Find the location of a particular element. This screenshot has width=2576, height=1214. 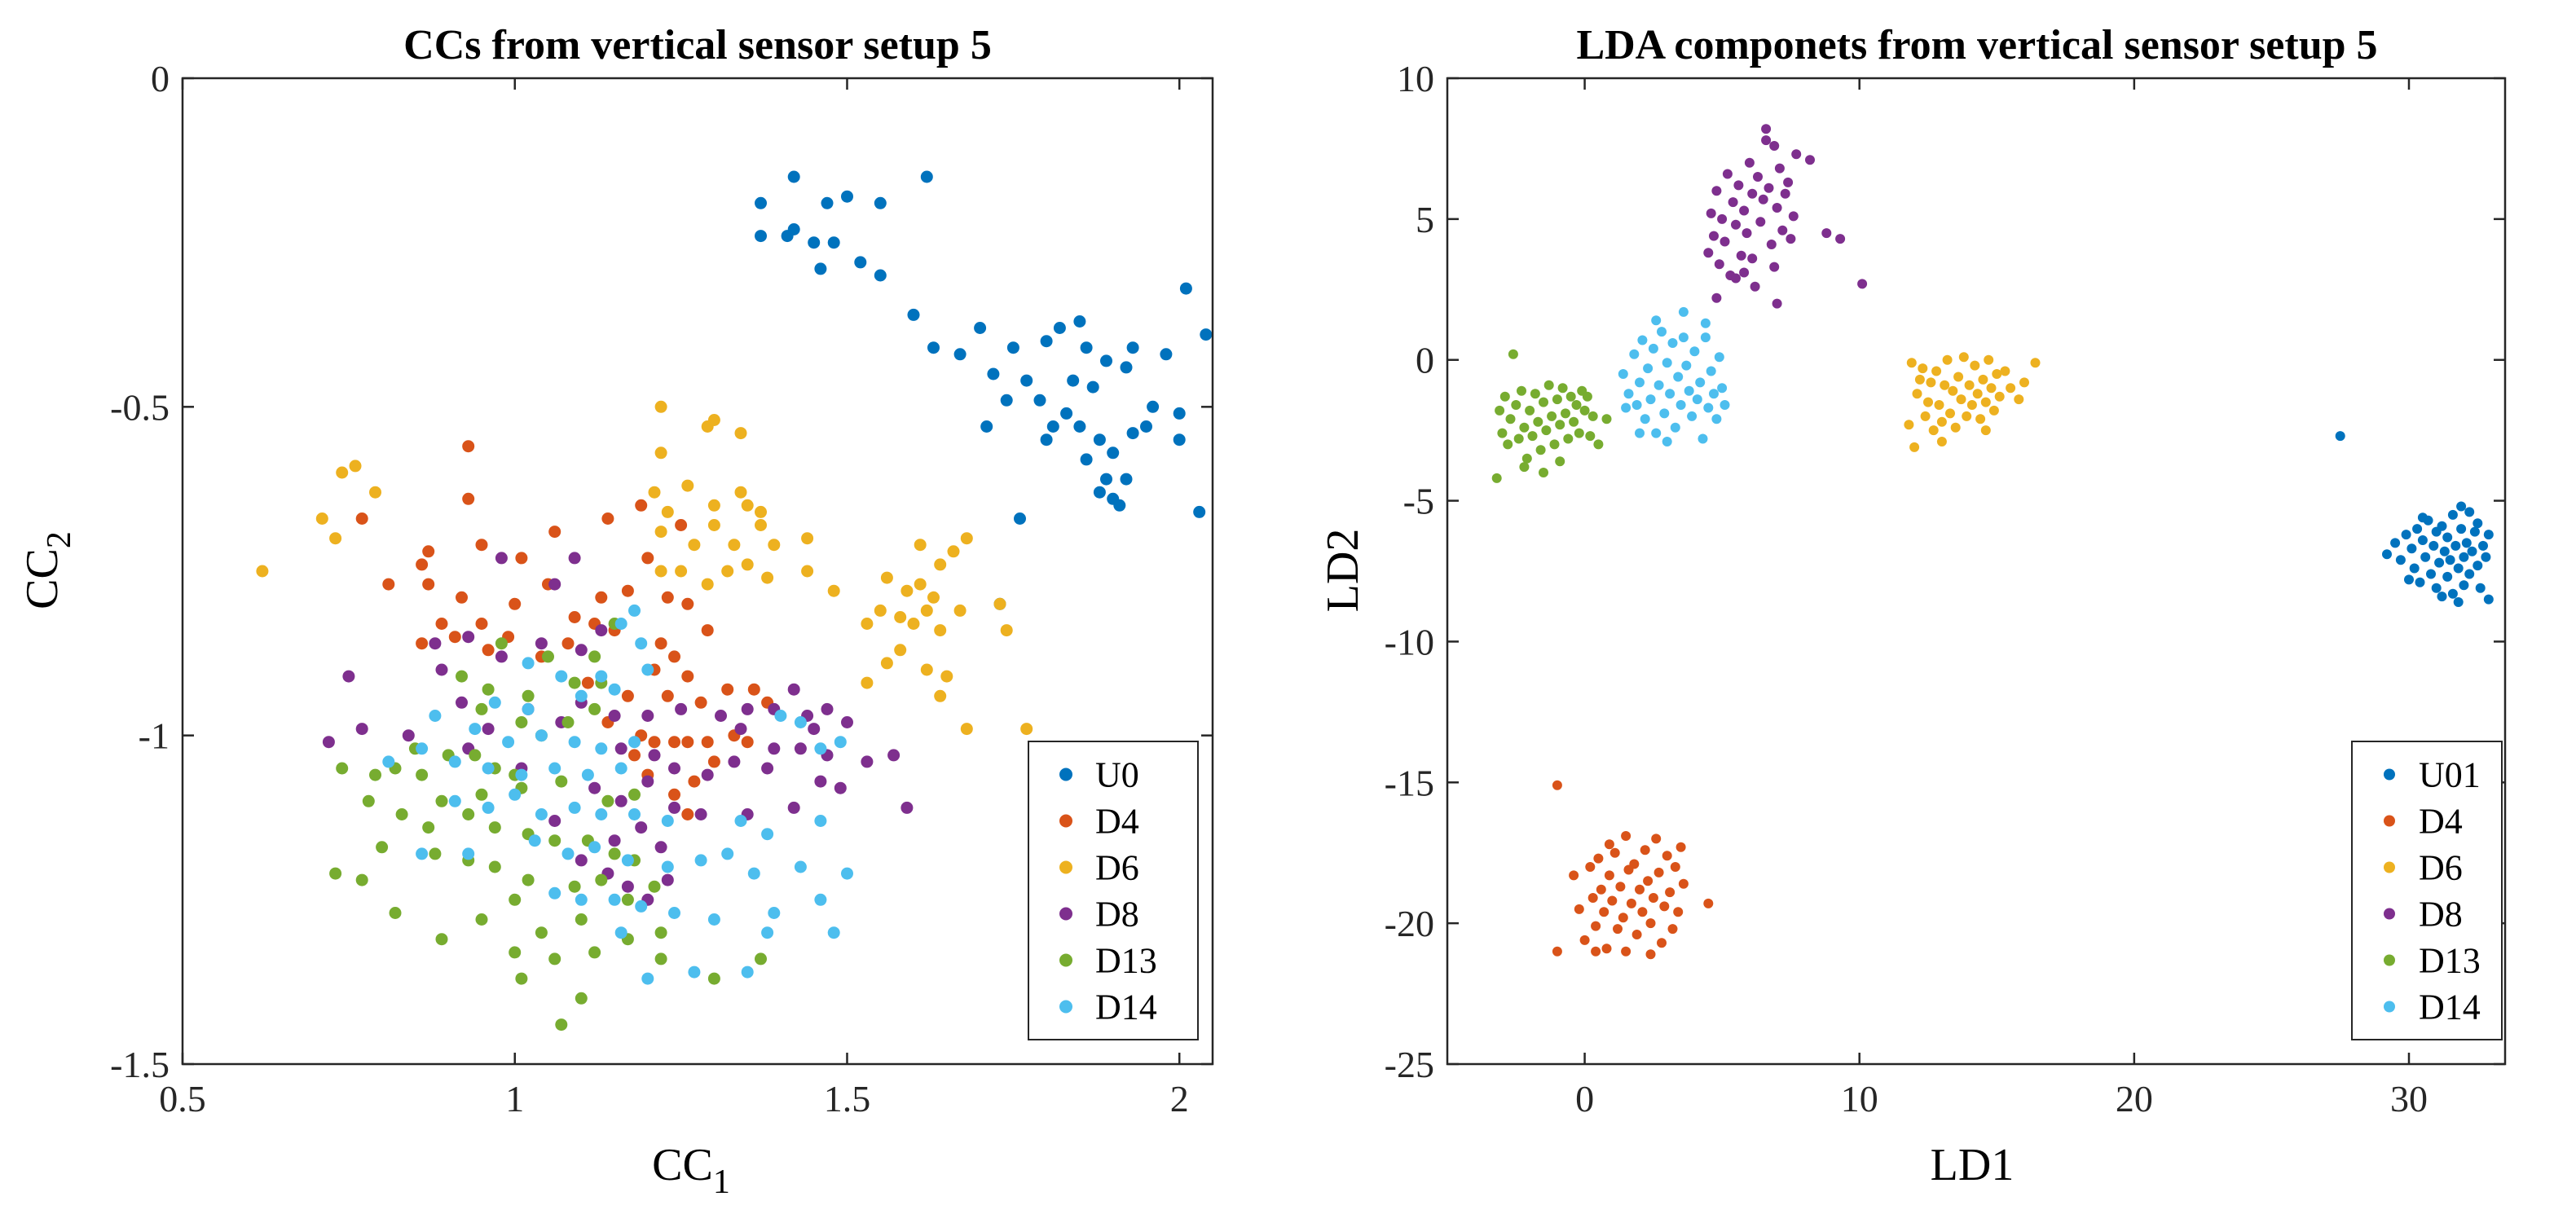

legend-box is located at coordinates (1113, 891).